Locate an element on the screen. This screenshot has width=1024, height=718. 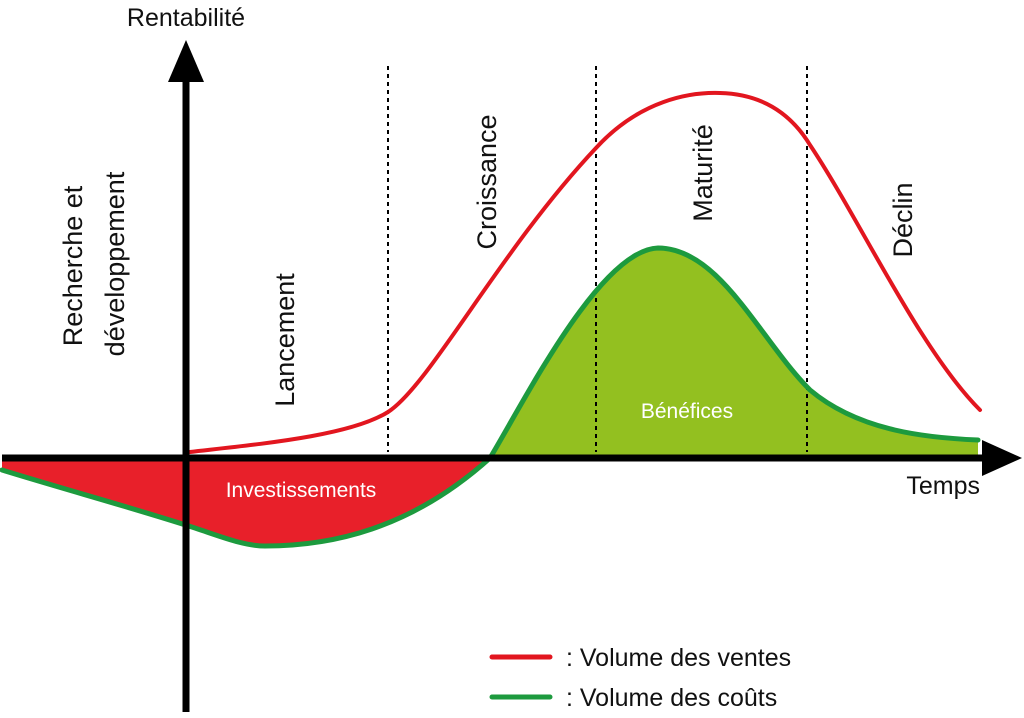
phase-label-decline: Déclin is located at coordinates (903, 219).